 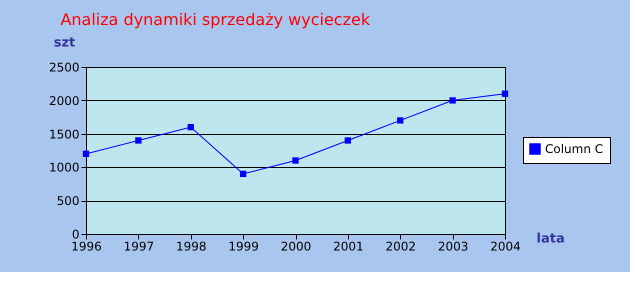 I want to click on y-tick-label: 1000, so click(x=64, y=167).